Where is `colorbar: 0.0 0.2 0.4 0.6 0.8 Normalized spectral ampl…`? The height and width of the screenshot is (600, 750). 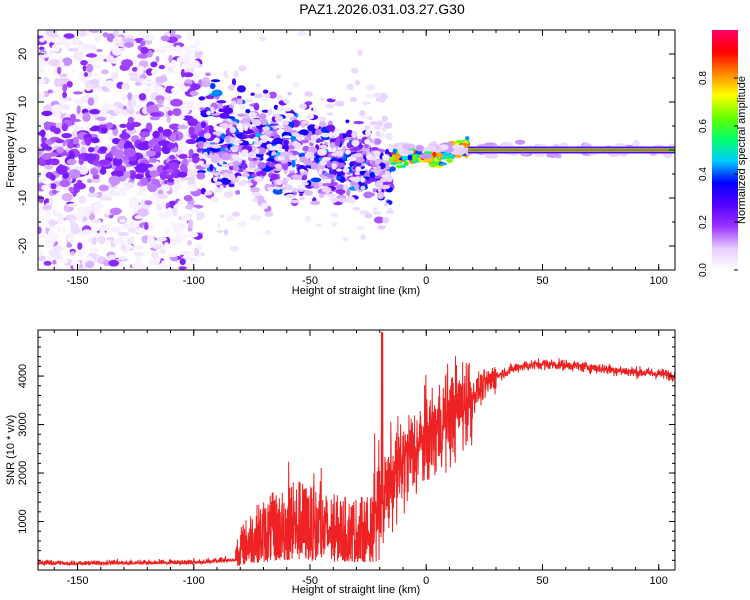 colorbar: 0.0 0.2 0.4 0.6 0.8 Normalized spectral ampl… is located at coordinates (723, 153).